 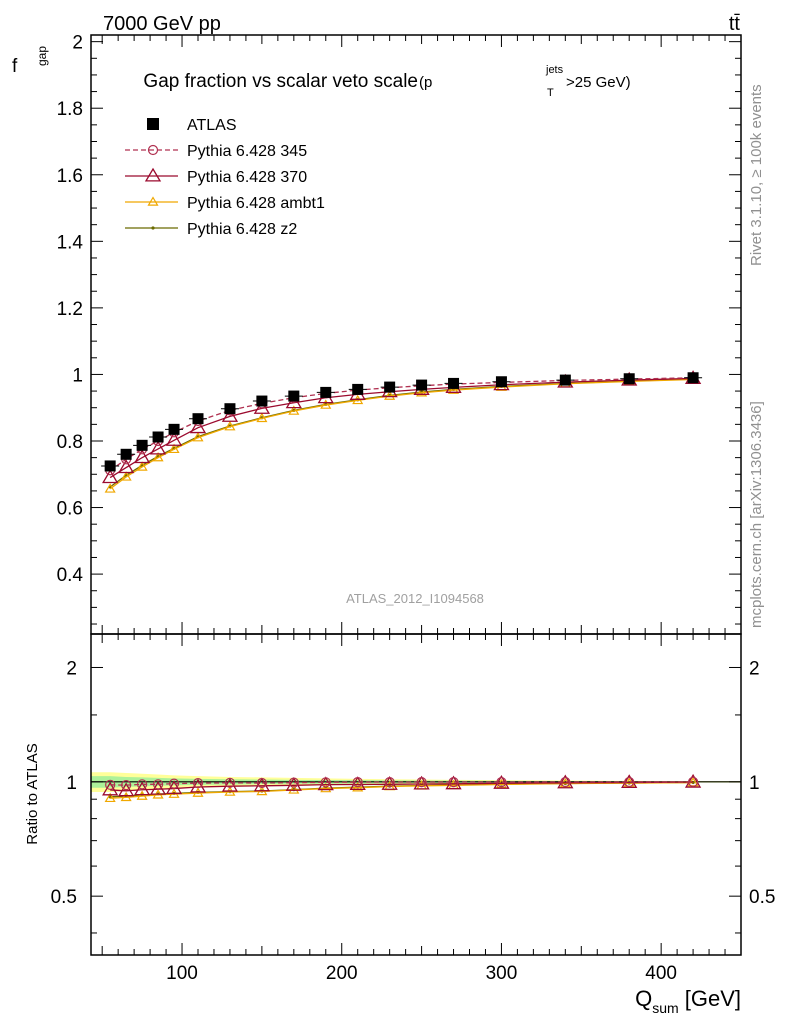 What do you see at coordinates (762, 897) in the screenshot?
I see `ratio-ytick-label-right: 0.5` at bounding box center [762, 897].